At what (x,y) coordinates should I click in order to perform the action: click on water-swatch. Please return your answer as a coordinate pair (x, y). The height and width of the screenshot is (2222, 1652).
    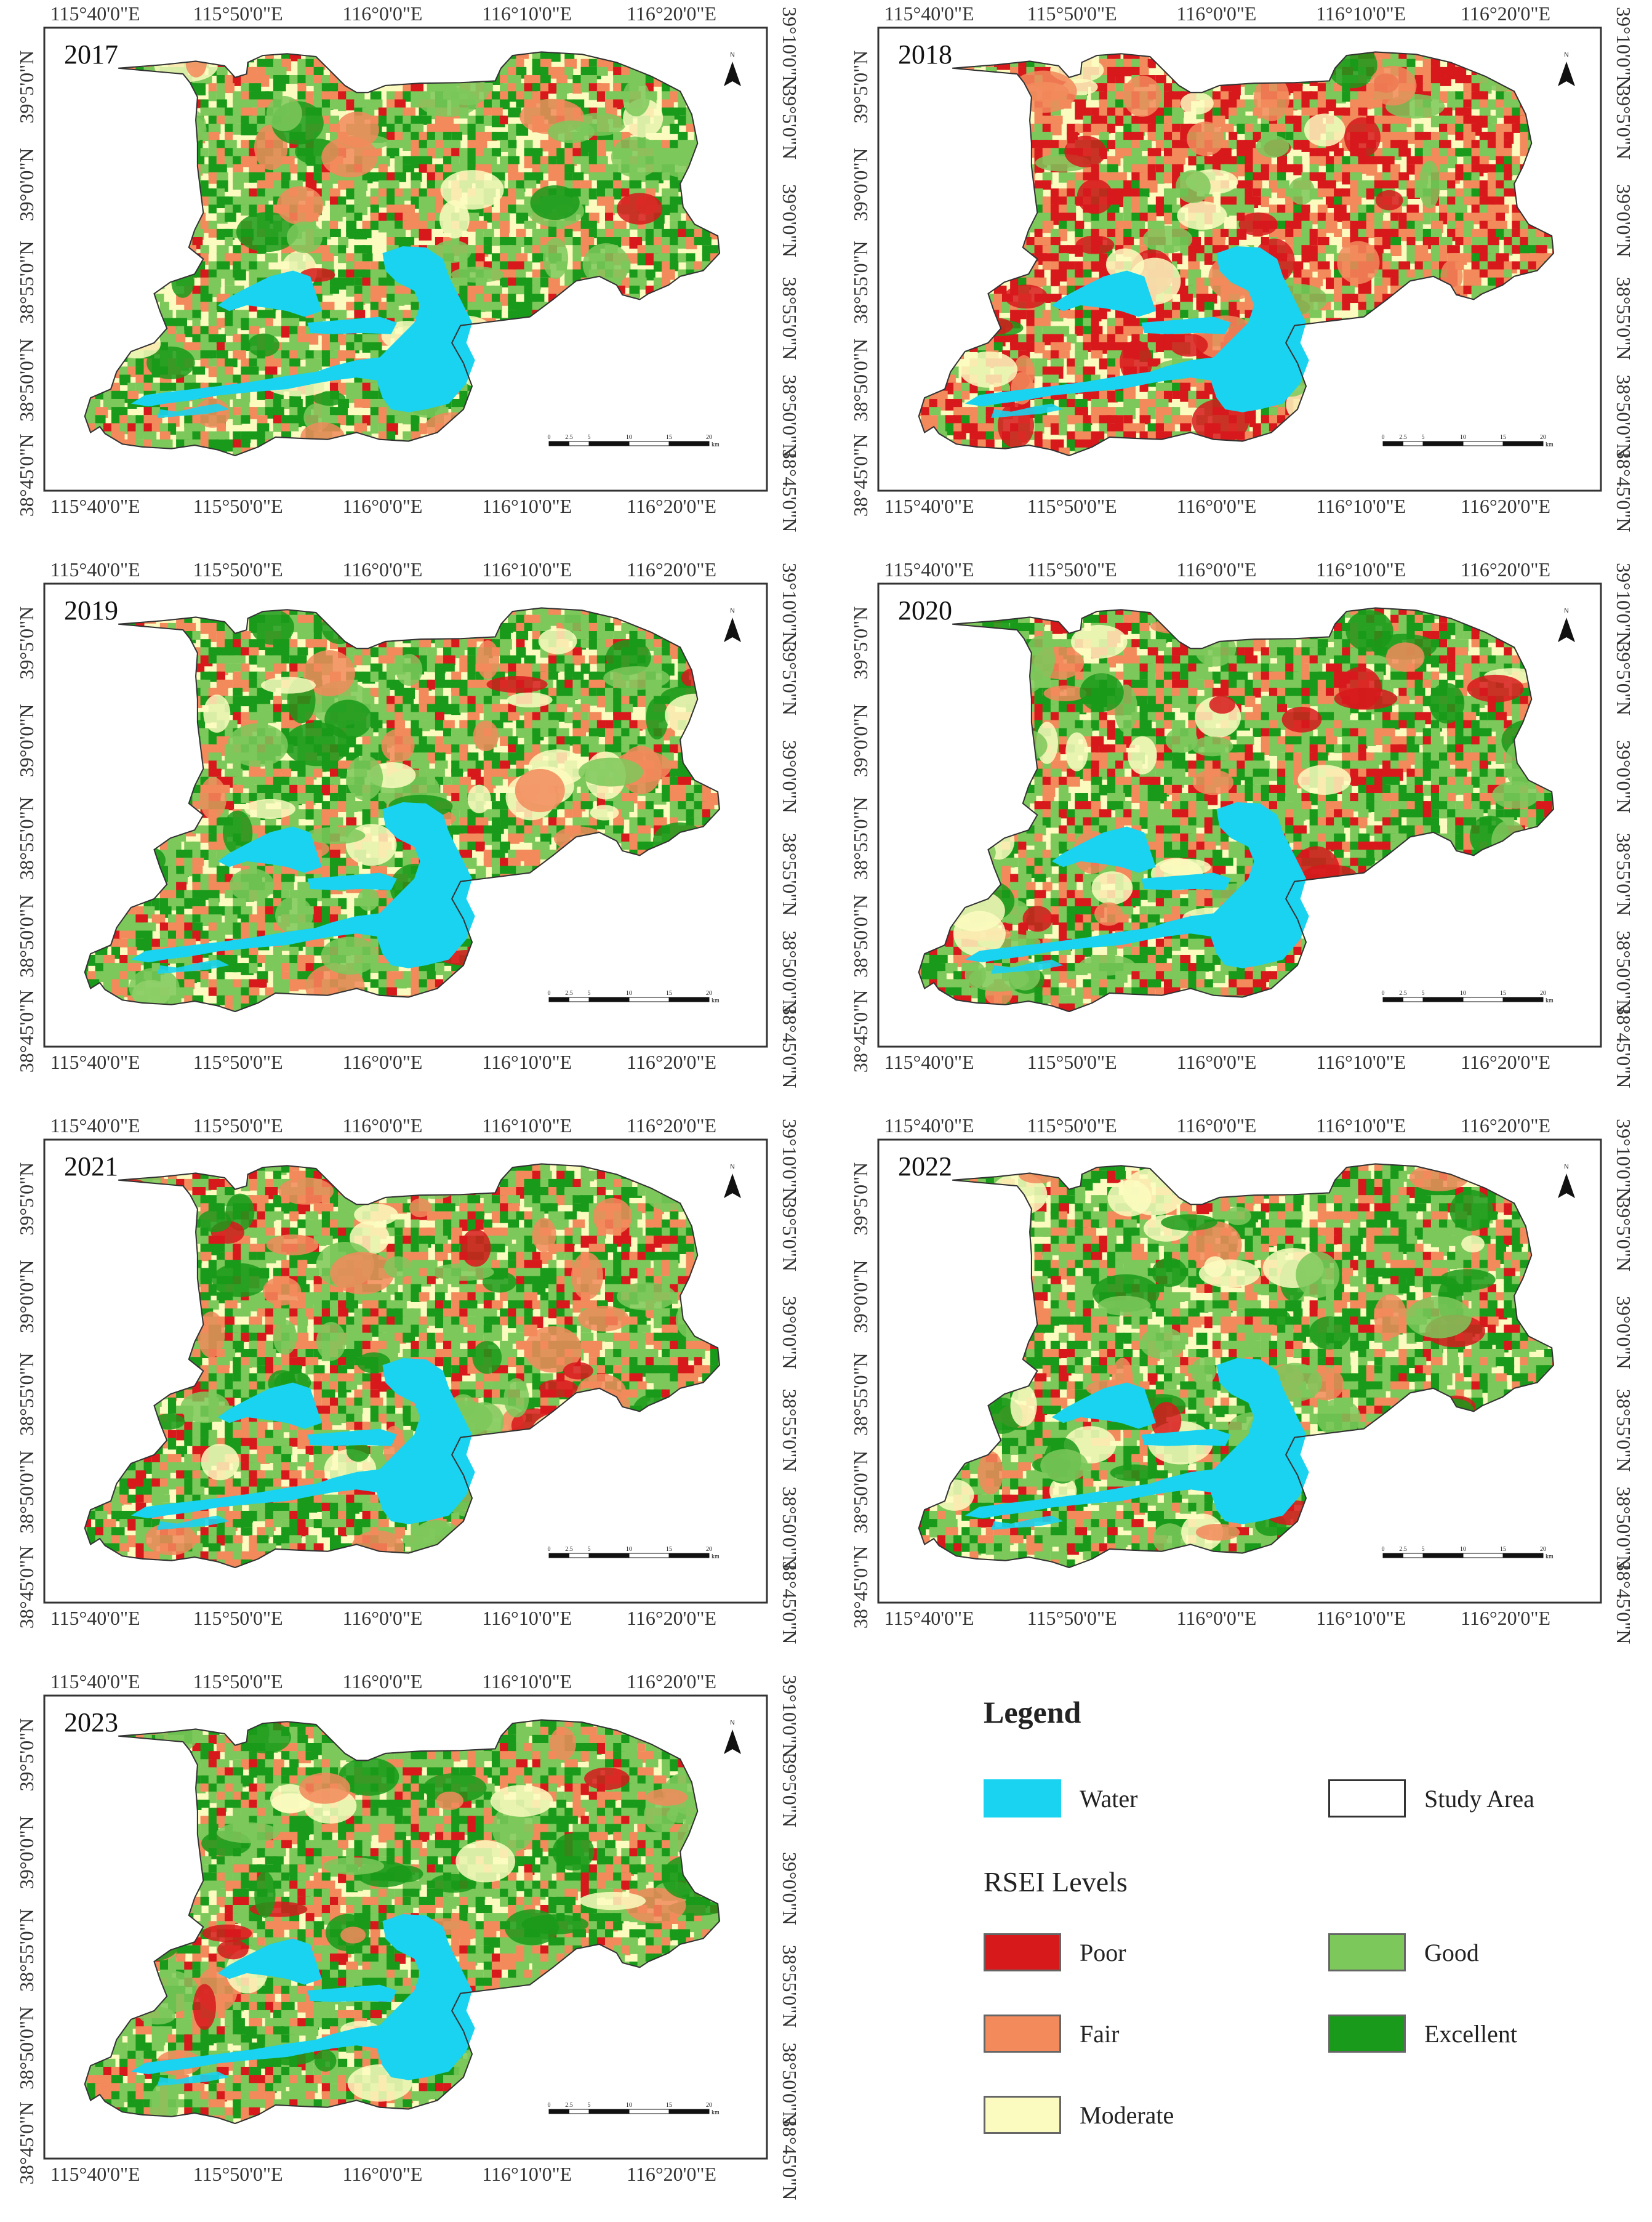
    Looking at the image, I should click on (1022, 1798).